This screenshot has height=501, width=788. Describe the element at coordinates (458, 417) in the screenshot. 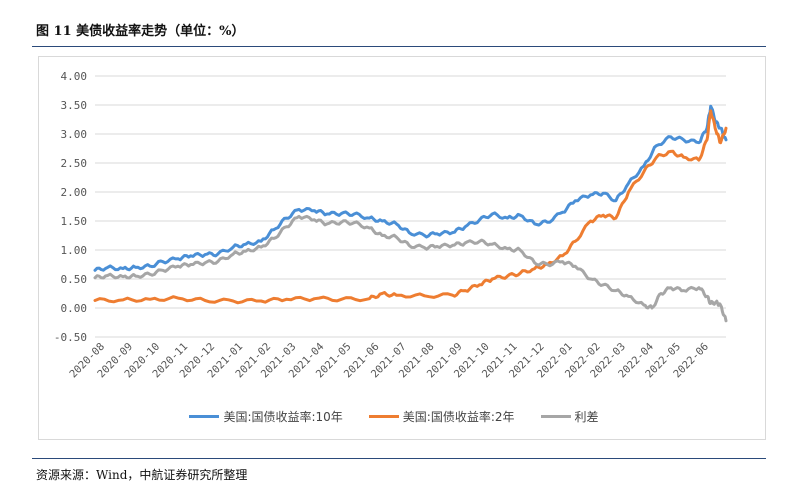

I see `legend-label-2y: 美国:国债收益率:2年` at that location.